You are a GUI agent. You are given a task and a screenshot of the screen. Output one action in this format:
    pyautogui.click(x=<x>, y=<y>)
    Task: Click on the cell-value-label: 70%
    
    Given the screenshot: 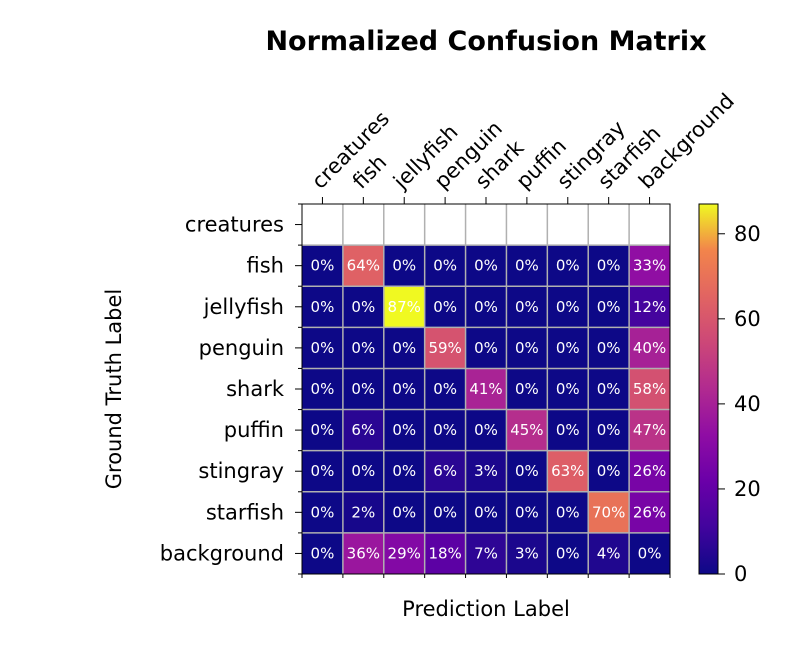 What is the action you would take?
    pyautogui.click(x=608, y=512)
    